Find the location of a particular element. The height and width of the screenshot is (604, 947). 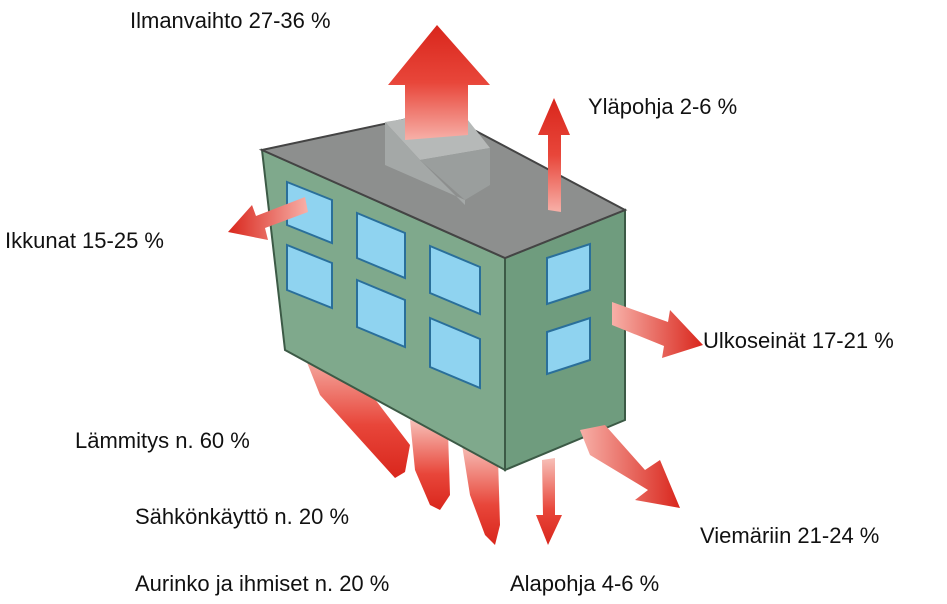

label-electricity: Sähkönkäyttö n. 20 % is located at coordinates (242, 516).